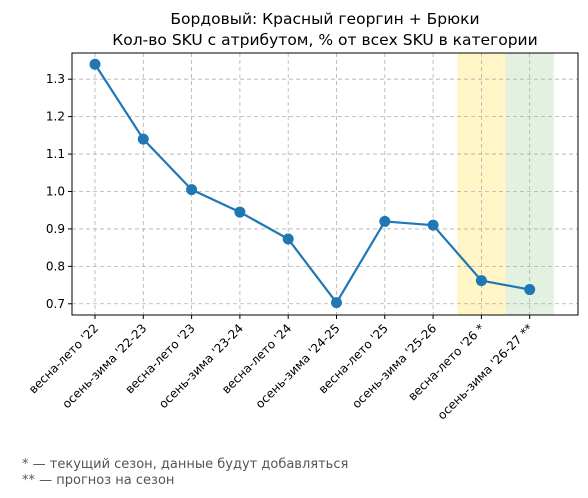  Describe the element at coordinates (529, 184) in the screenshot. I see `forecast-band` at that location.